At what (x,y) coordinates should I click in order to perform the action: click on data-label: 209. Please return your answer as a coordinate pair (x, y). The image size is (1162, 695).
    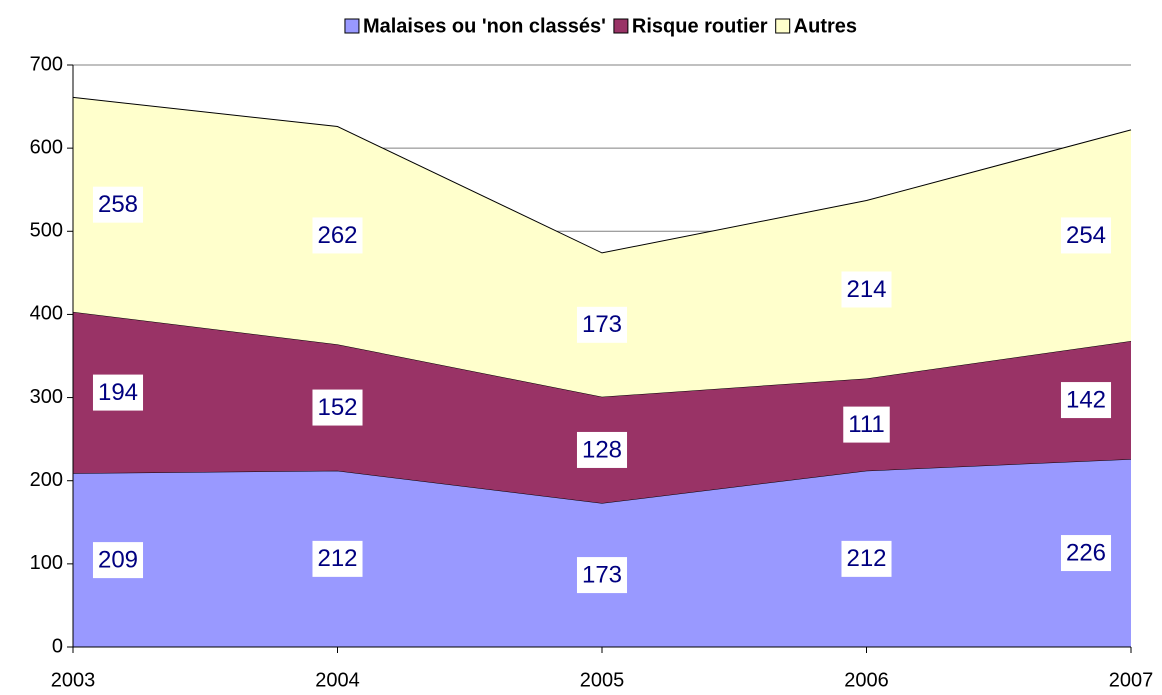
    Looking at the image, I should click on (118, 560).